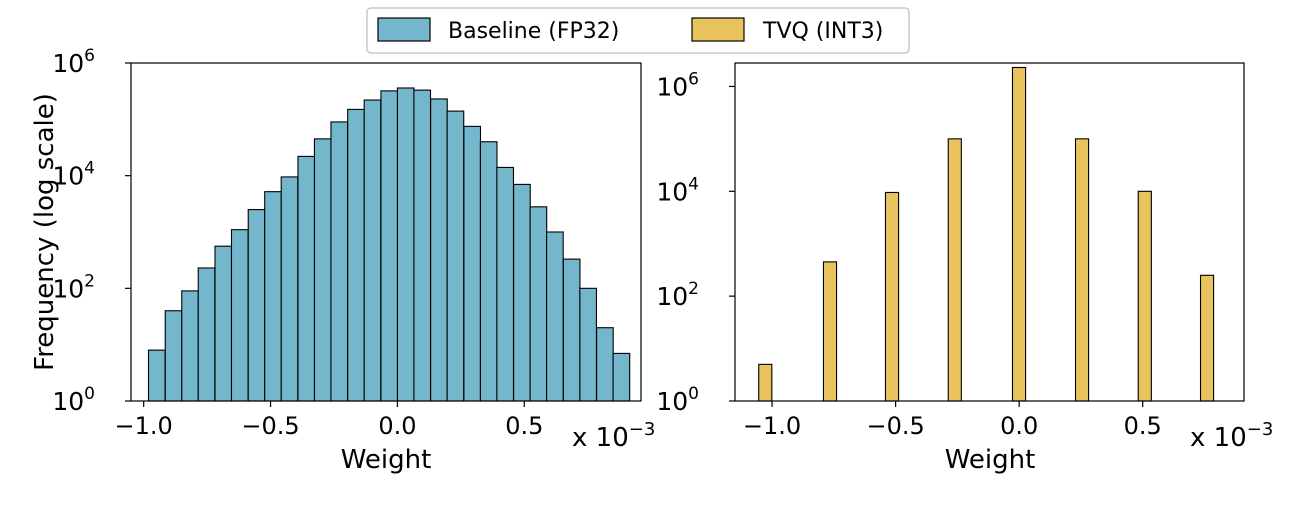 The width and height of the screenshot is (1296, 509). Describe the element at coordinates (73, 62) in the screenshot. I see `left-y-tick-label: 10⁶` at that location.